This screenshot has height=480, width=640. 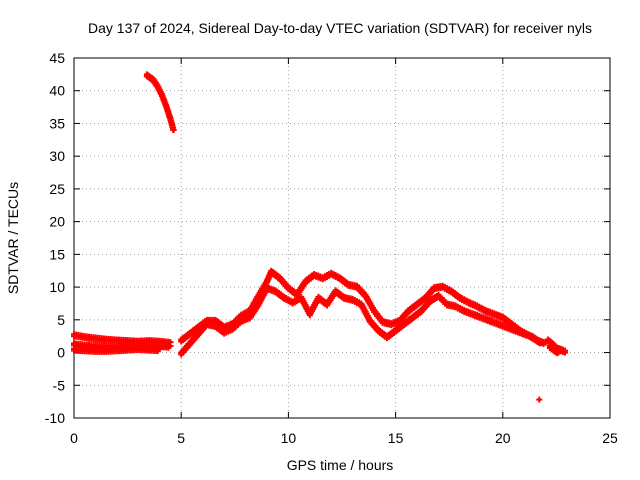 What do you see at coordinates (57, 91) in the screenshot?
I see `y-tick-label: 40` at bounding box center [57, 91].